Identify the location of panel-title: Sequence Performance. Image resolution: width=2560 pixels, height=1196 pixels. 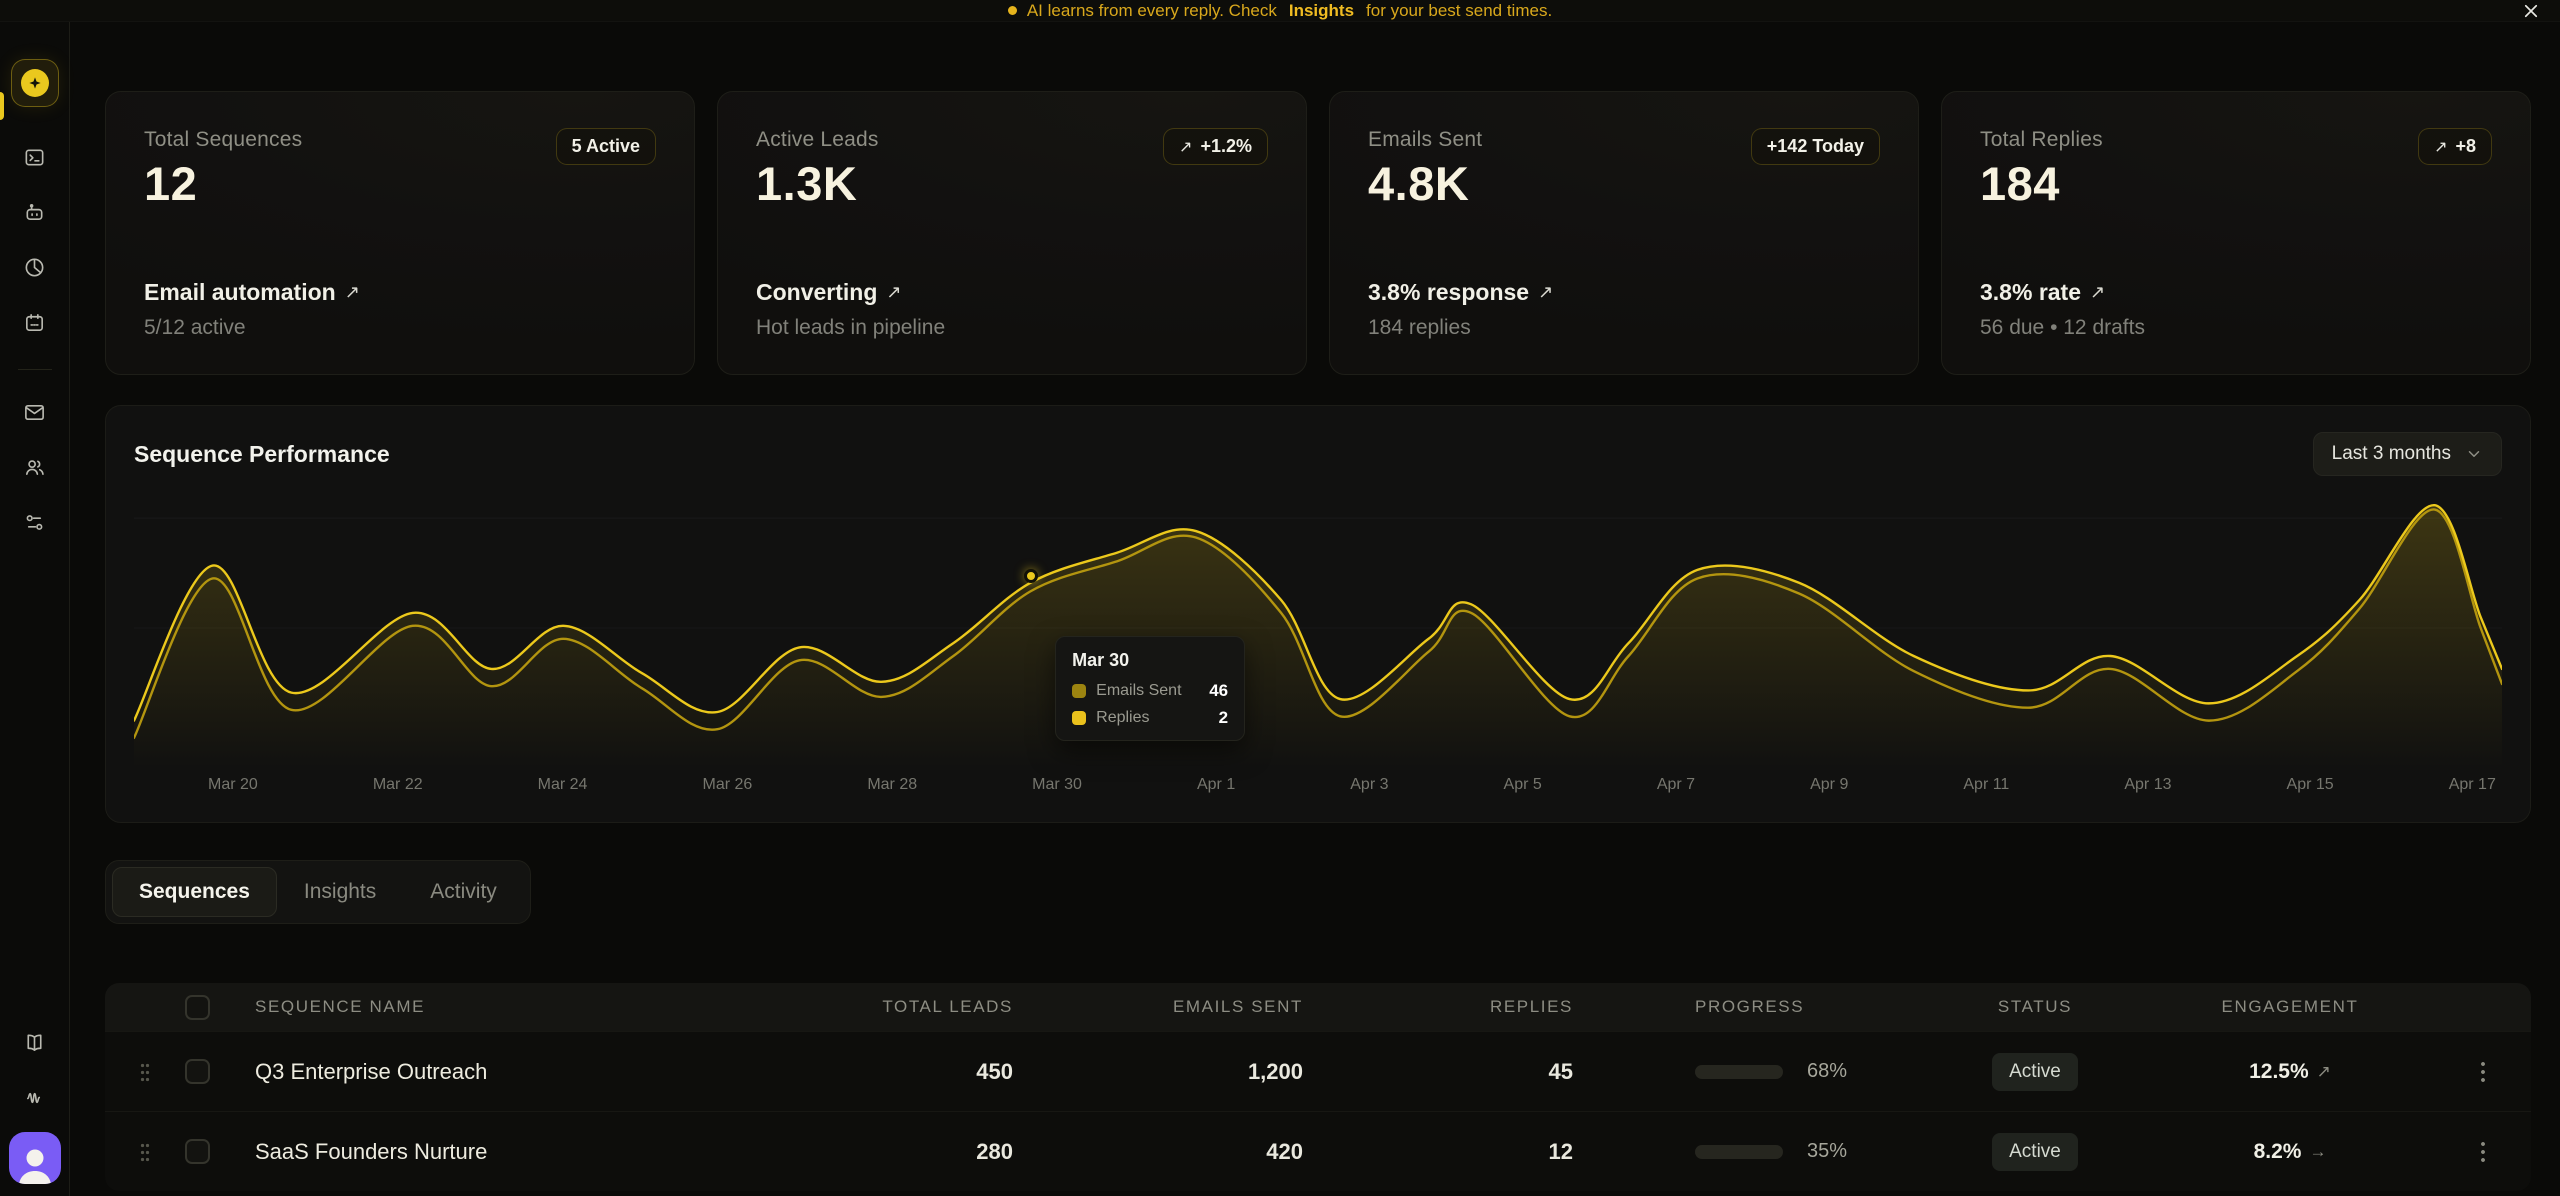
(262, 453).